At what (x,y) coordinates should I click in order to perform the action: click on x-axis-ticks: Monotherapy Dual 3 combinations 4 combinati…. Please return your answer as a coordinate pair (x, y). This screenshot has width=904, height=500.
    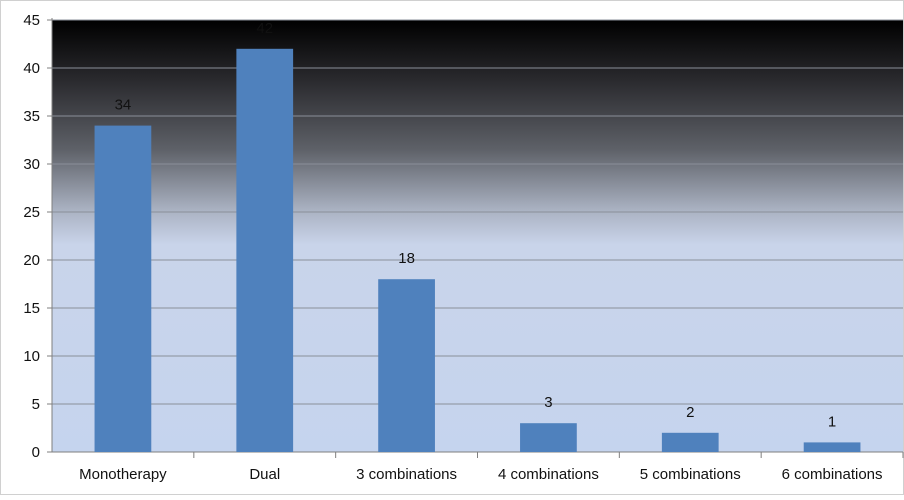
    Looking at the image, I should click on (491, 467).